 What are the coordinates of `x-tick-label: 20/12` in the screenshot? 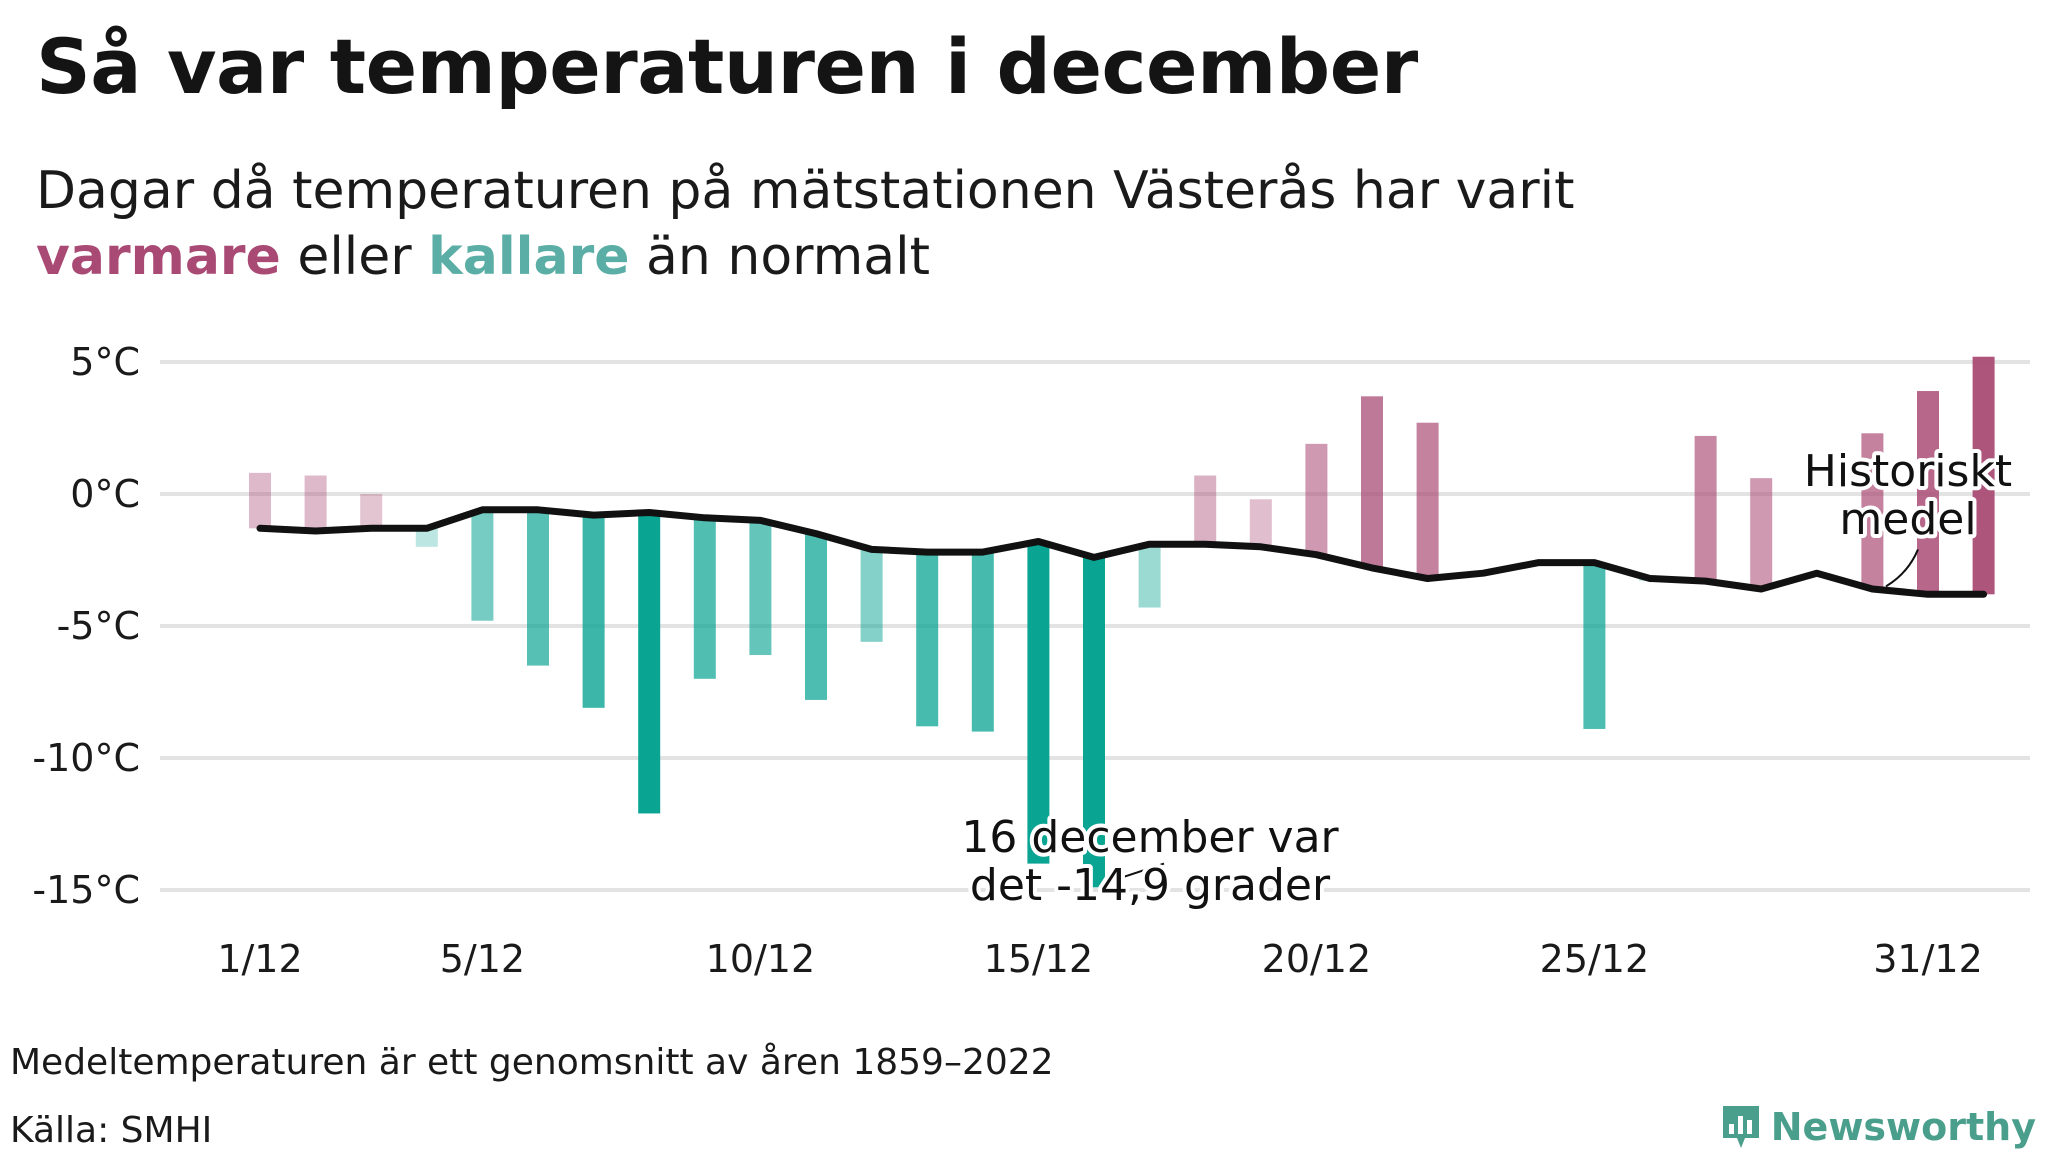 It's located at (1317, 959).